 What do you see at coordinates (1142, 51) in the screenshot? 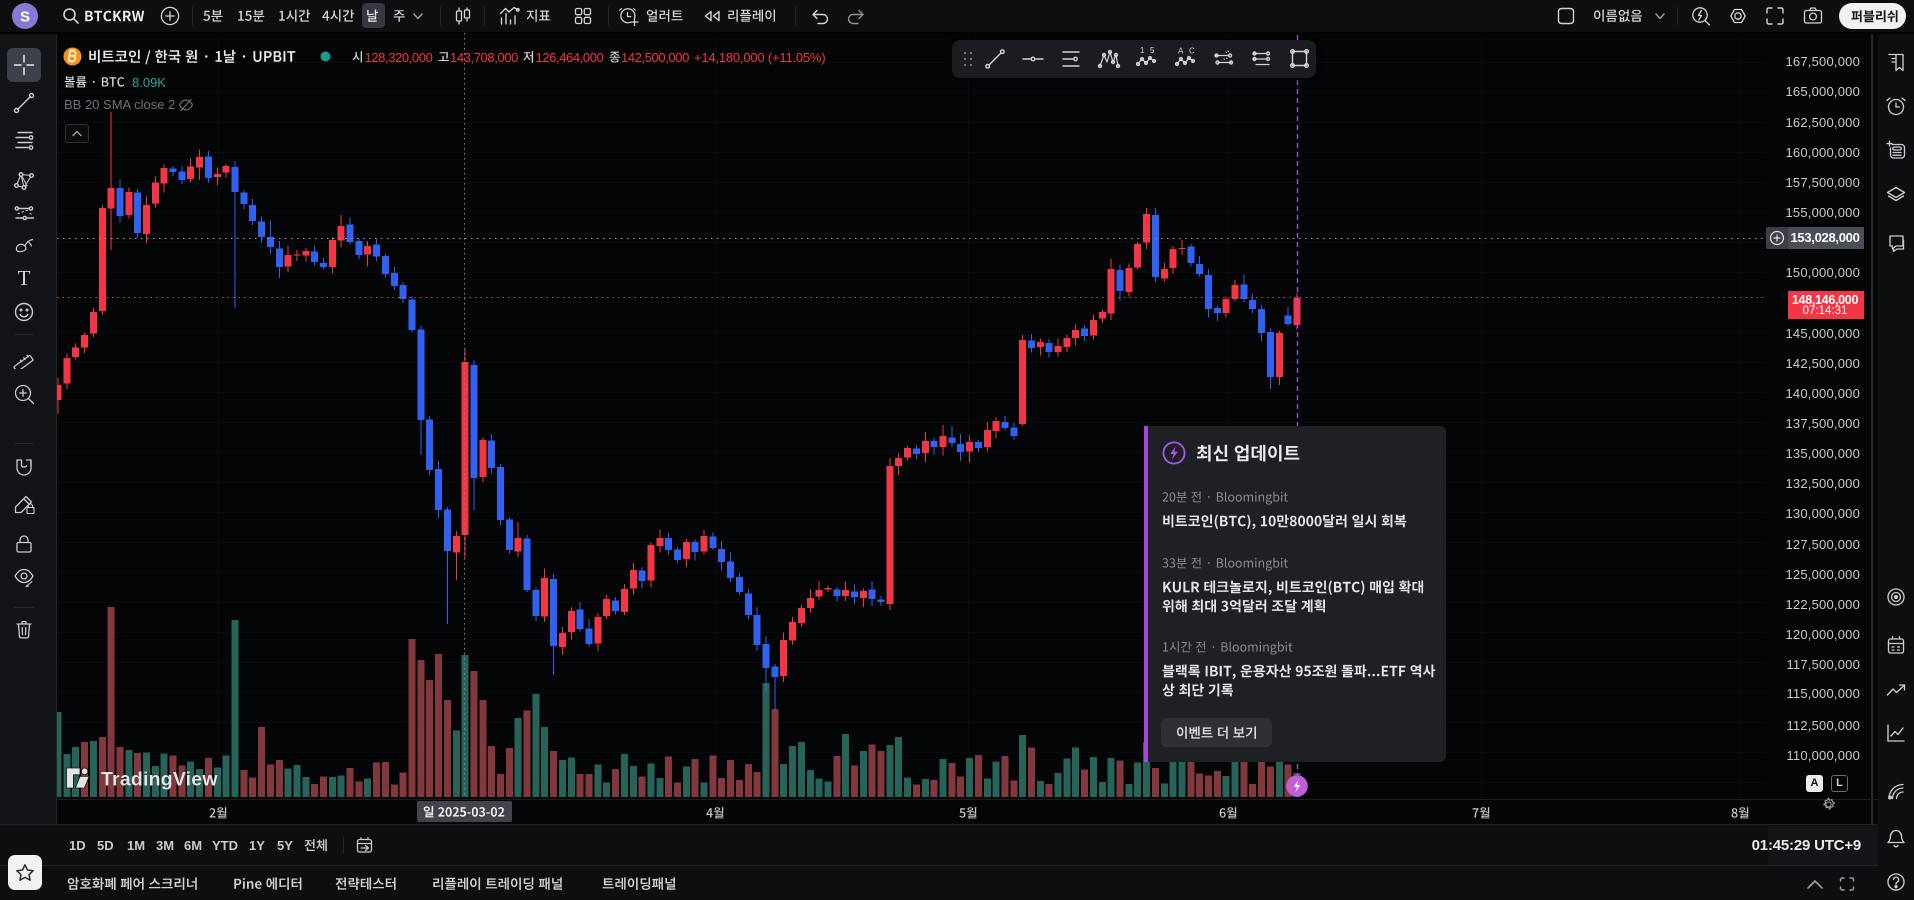
I see `svg-text: 1` at bounding box center [1142, 51].